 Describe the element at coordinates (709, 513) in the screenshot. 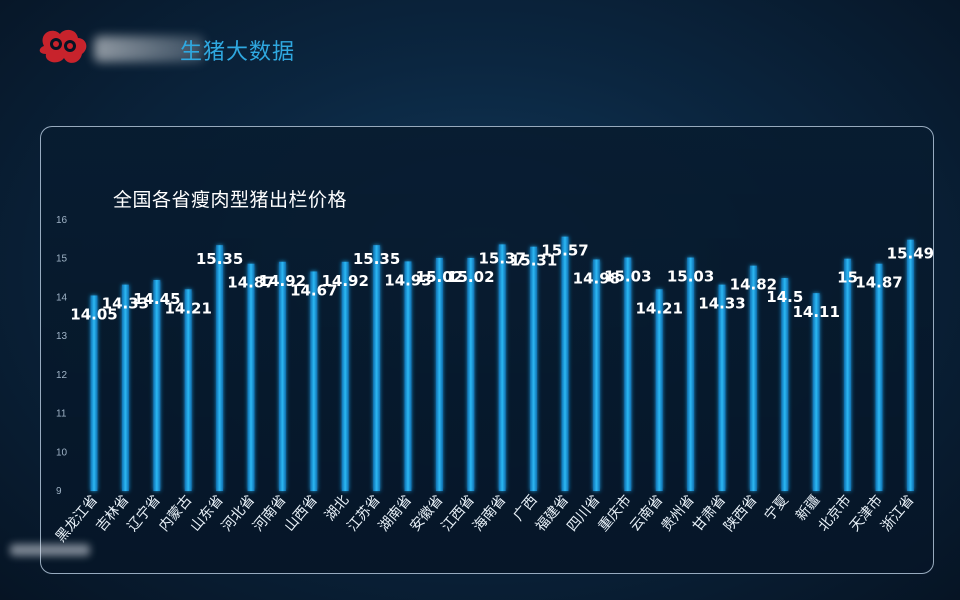

I see `x-category-label: 甘肃省` at that location.